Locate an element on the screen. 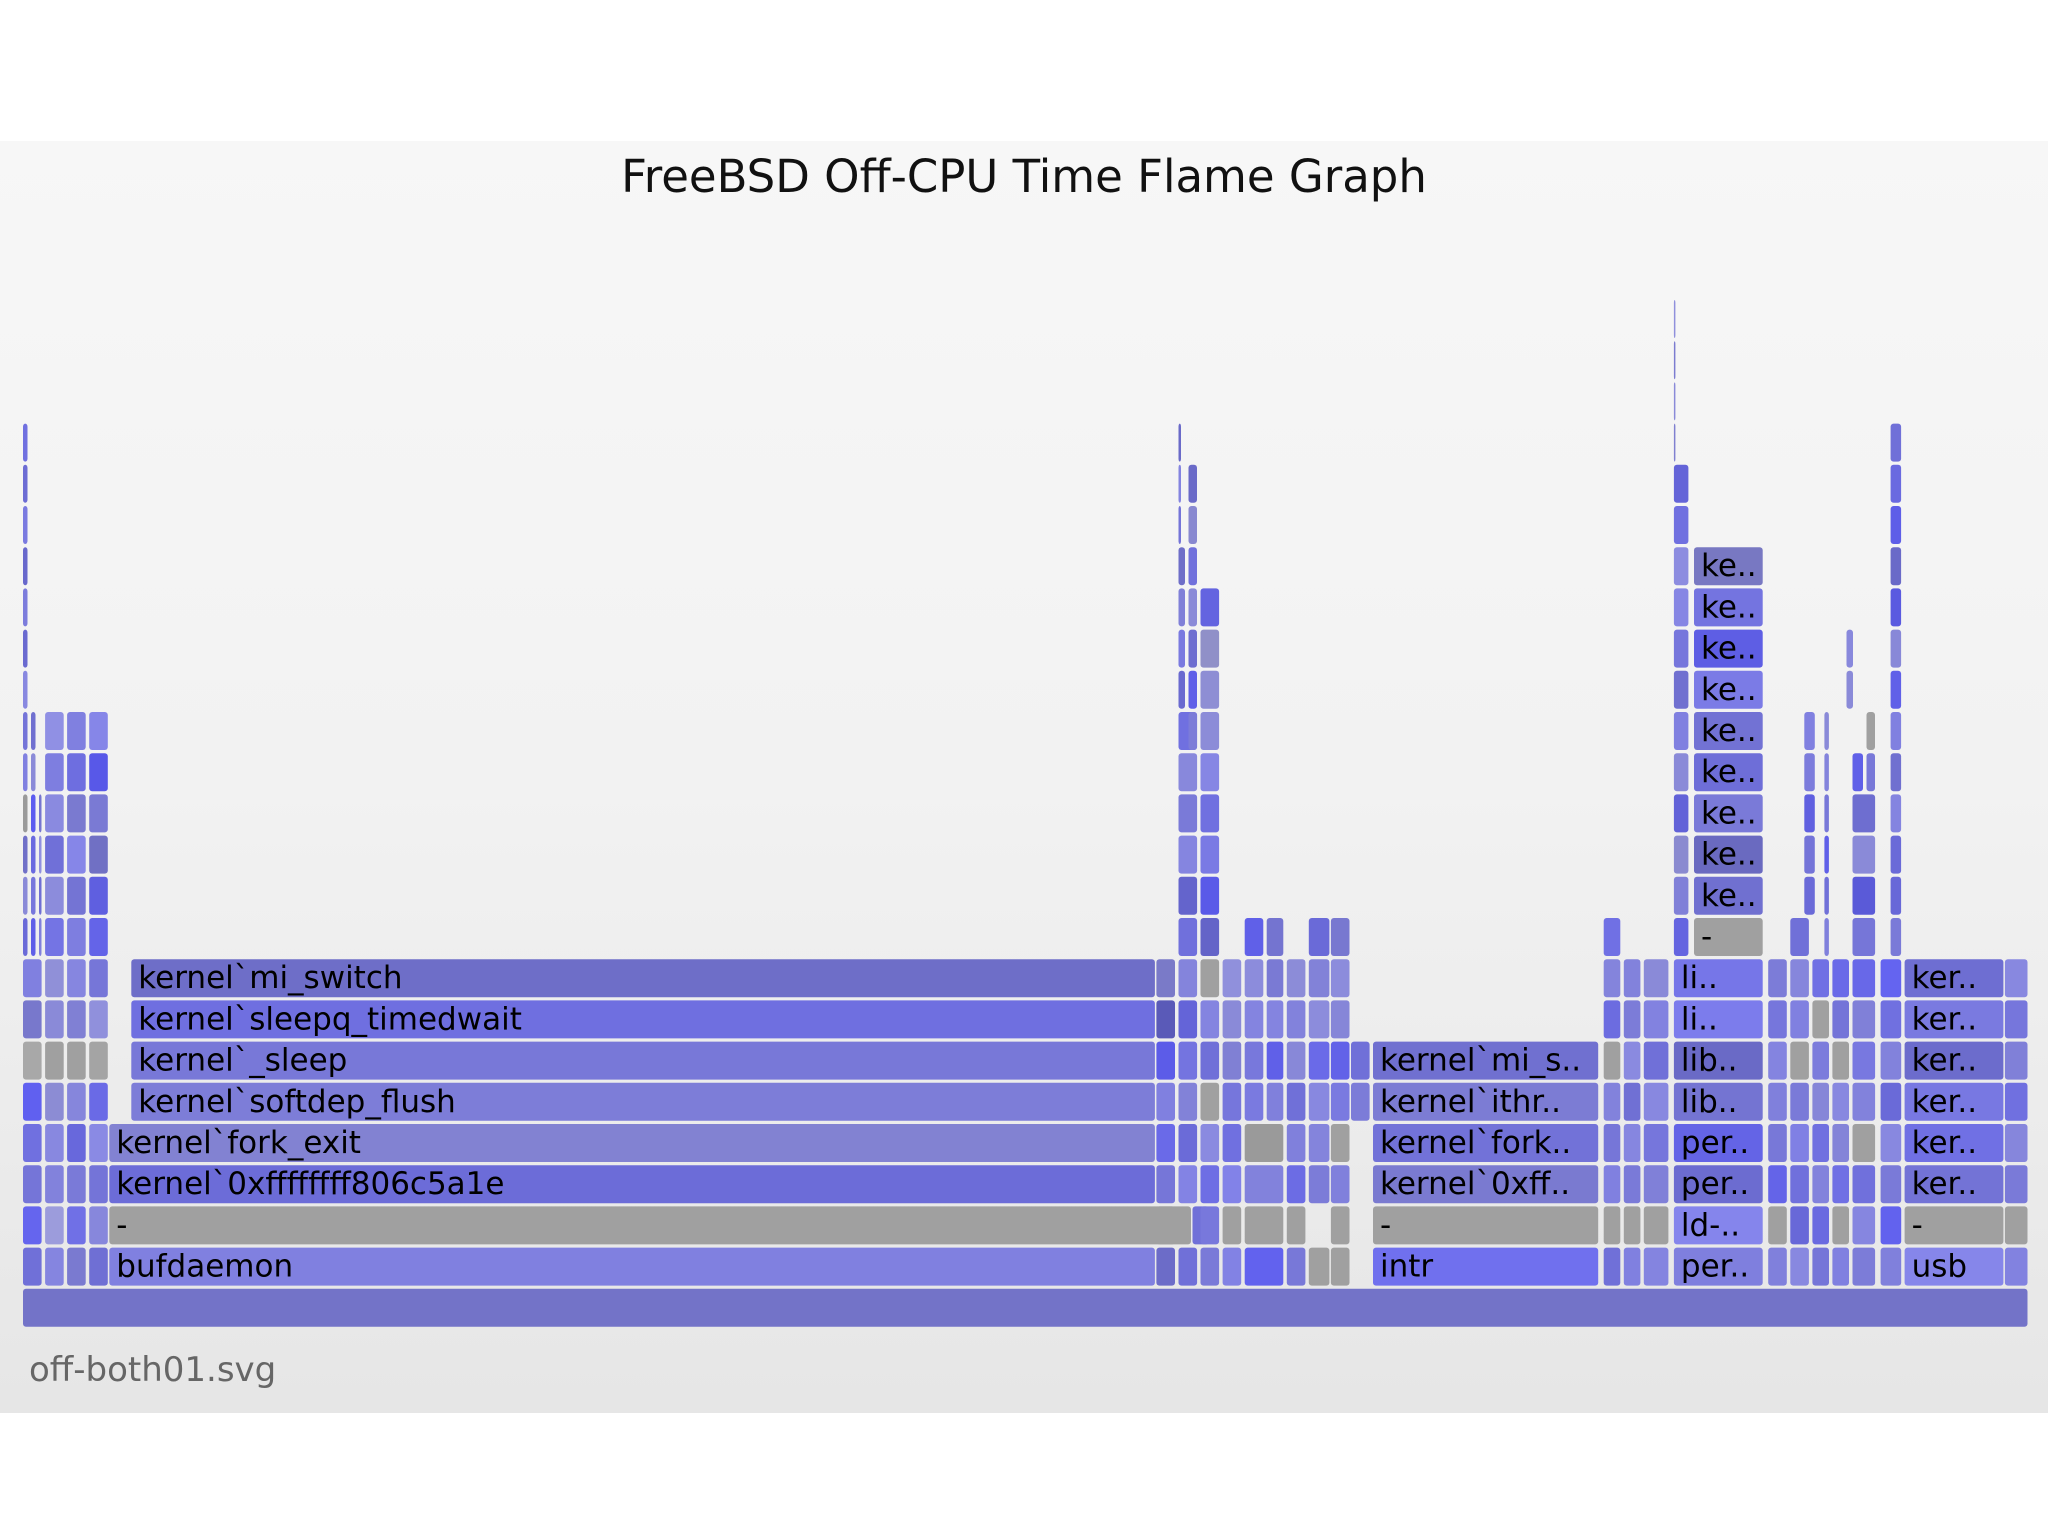 The height and width of the screenshot is (1536, 2048). frame-20: lib.. is located at coordinates (1718, 1060).